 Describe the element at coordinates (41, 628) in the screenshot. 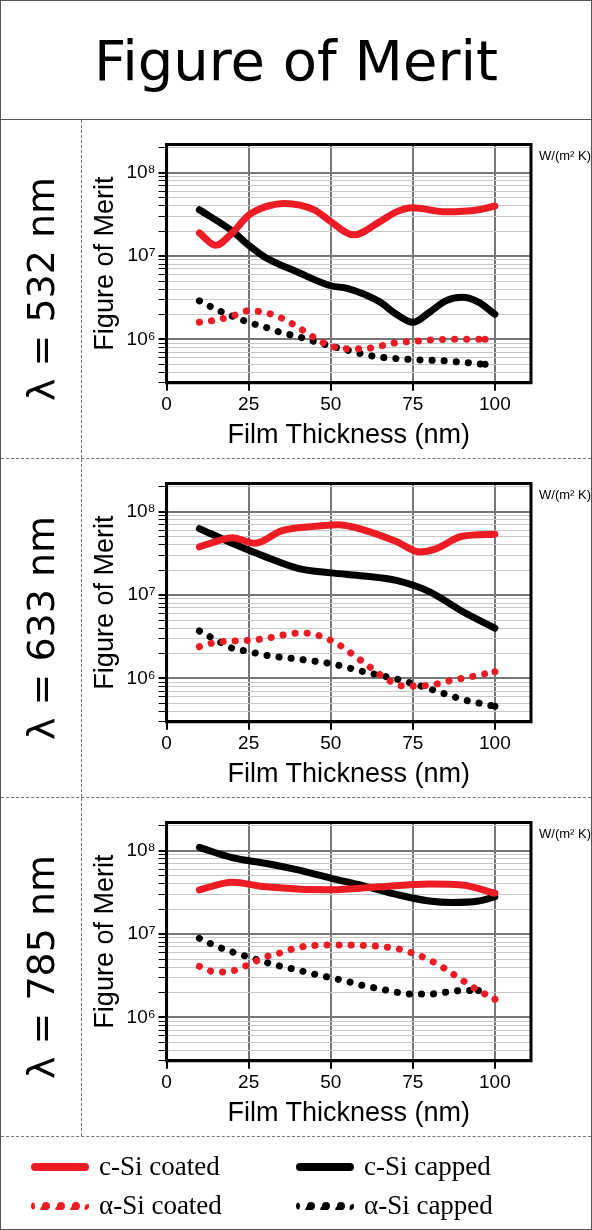

I see `text: λ = 633 nm` at that location.